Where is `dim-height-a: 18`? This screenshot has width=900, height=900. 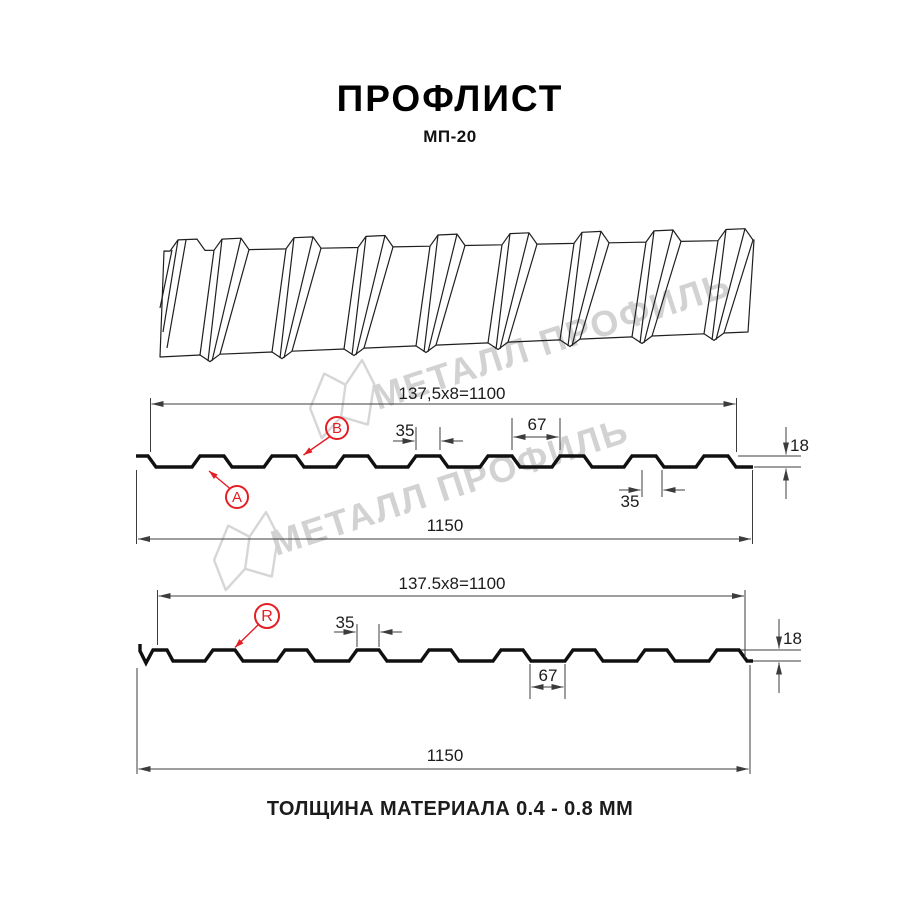
dim-height-a: 18 is located at coordinates (799, 445).